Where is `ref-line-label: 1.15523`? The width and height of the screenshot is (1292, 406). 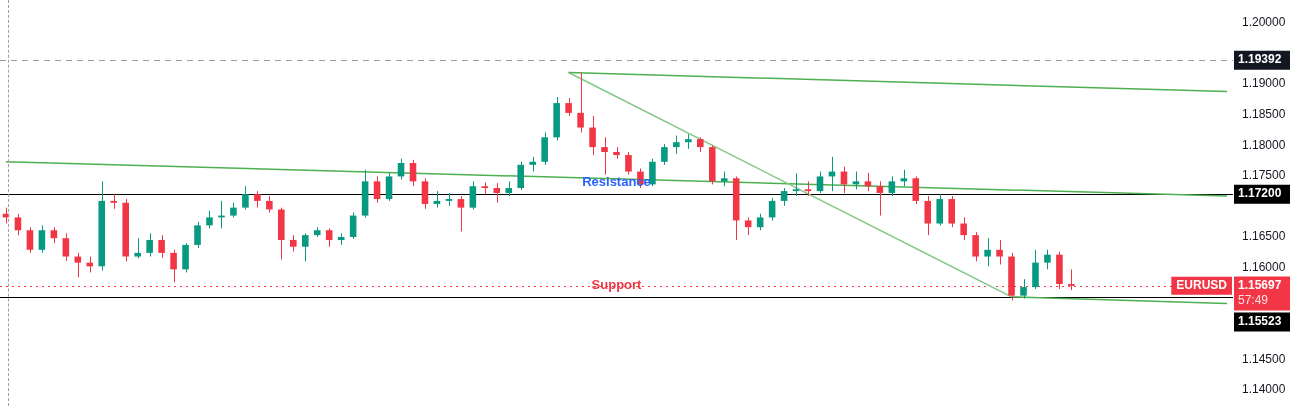
ref-line-label: 1.15523 is located at coordinates (1260, 321).